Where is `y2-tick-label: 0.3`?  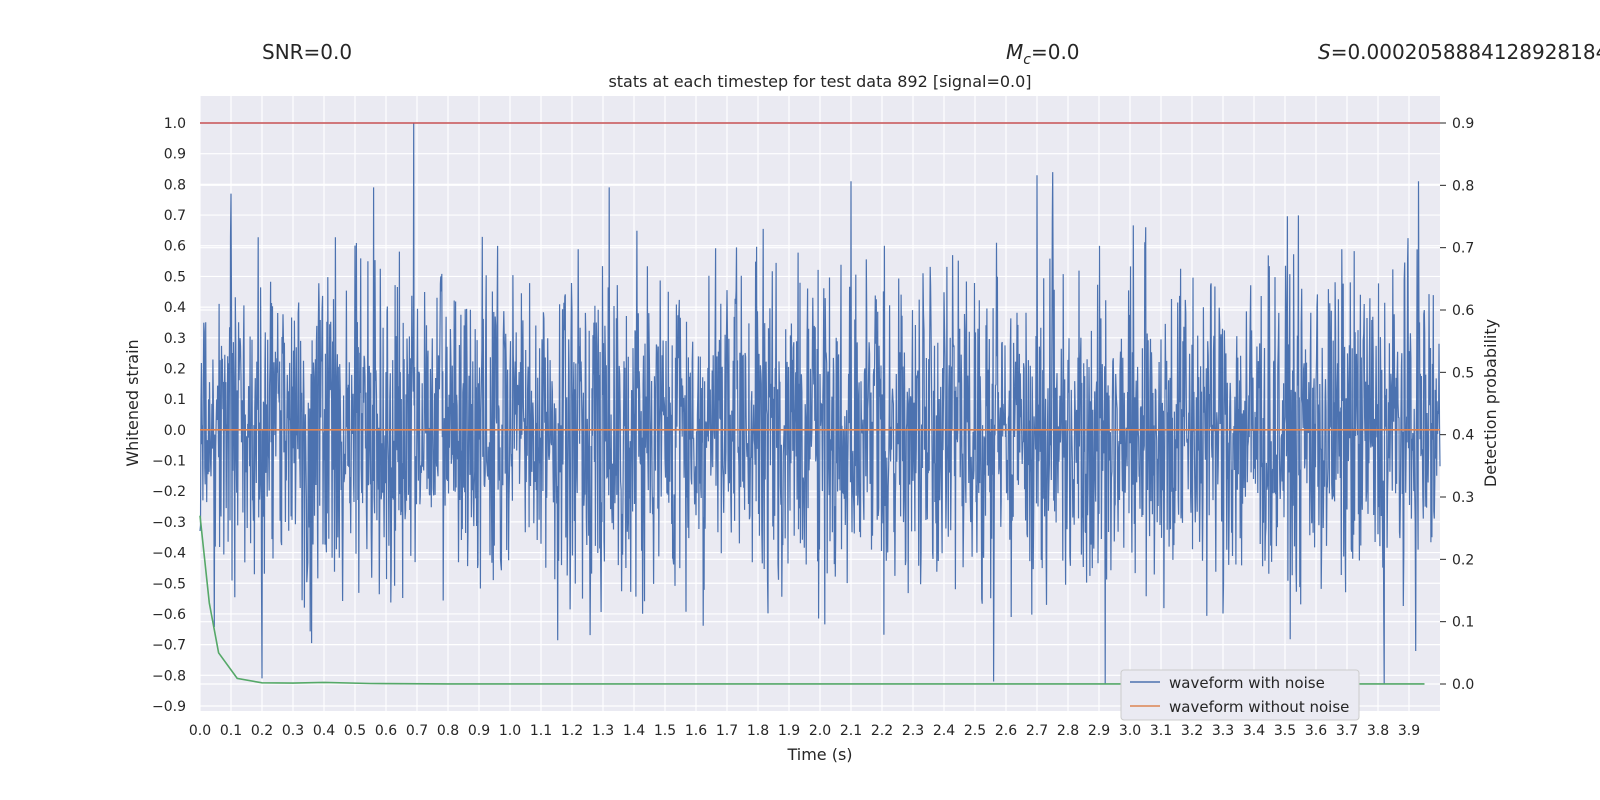 y2-tick-label: 0.3 is located at coordinates (1463, 498).